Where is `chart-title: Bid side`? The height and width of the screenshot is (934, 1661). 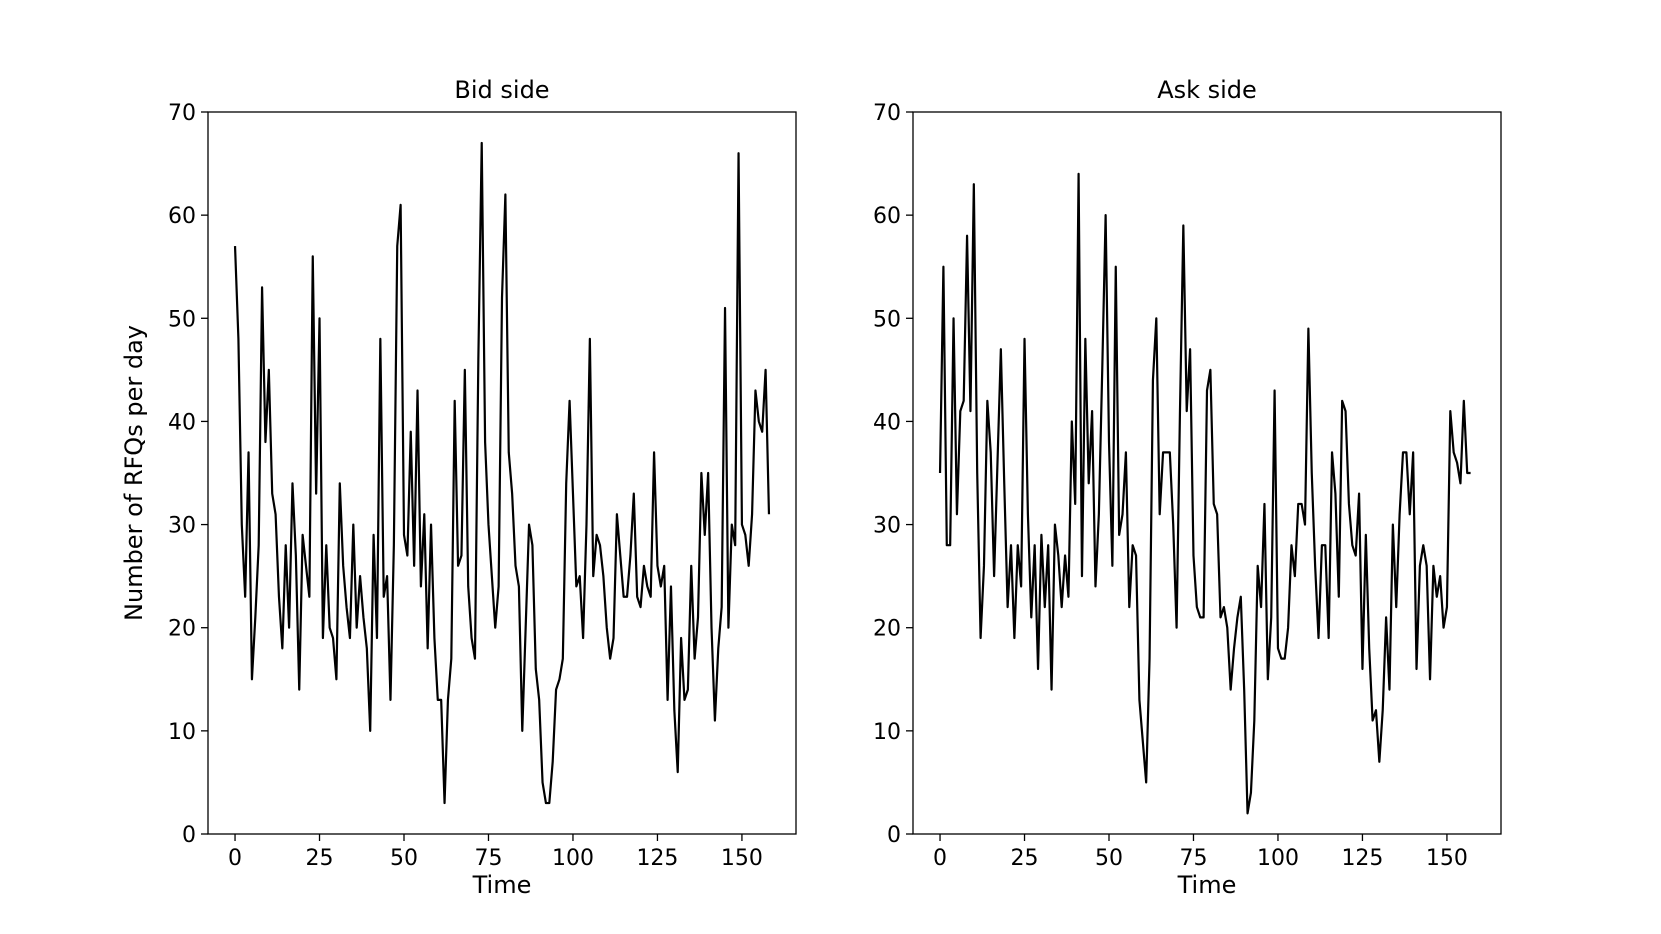
chart-title: Bid side is located at coordinates (501, 90).